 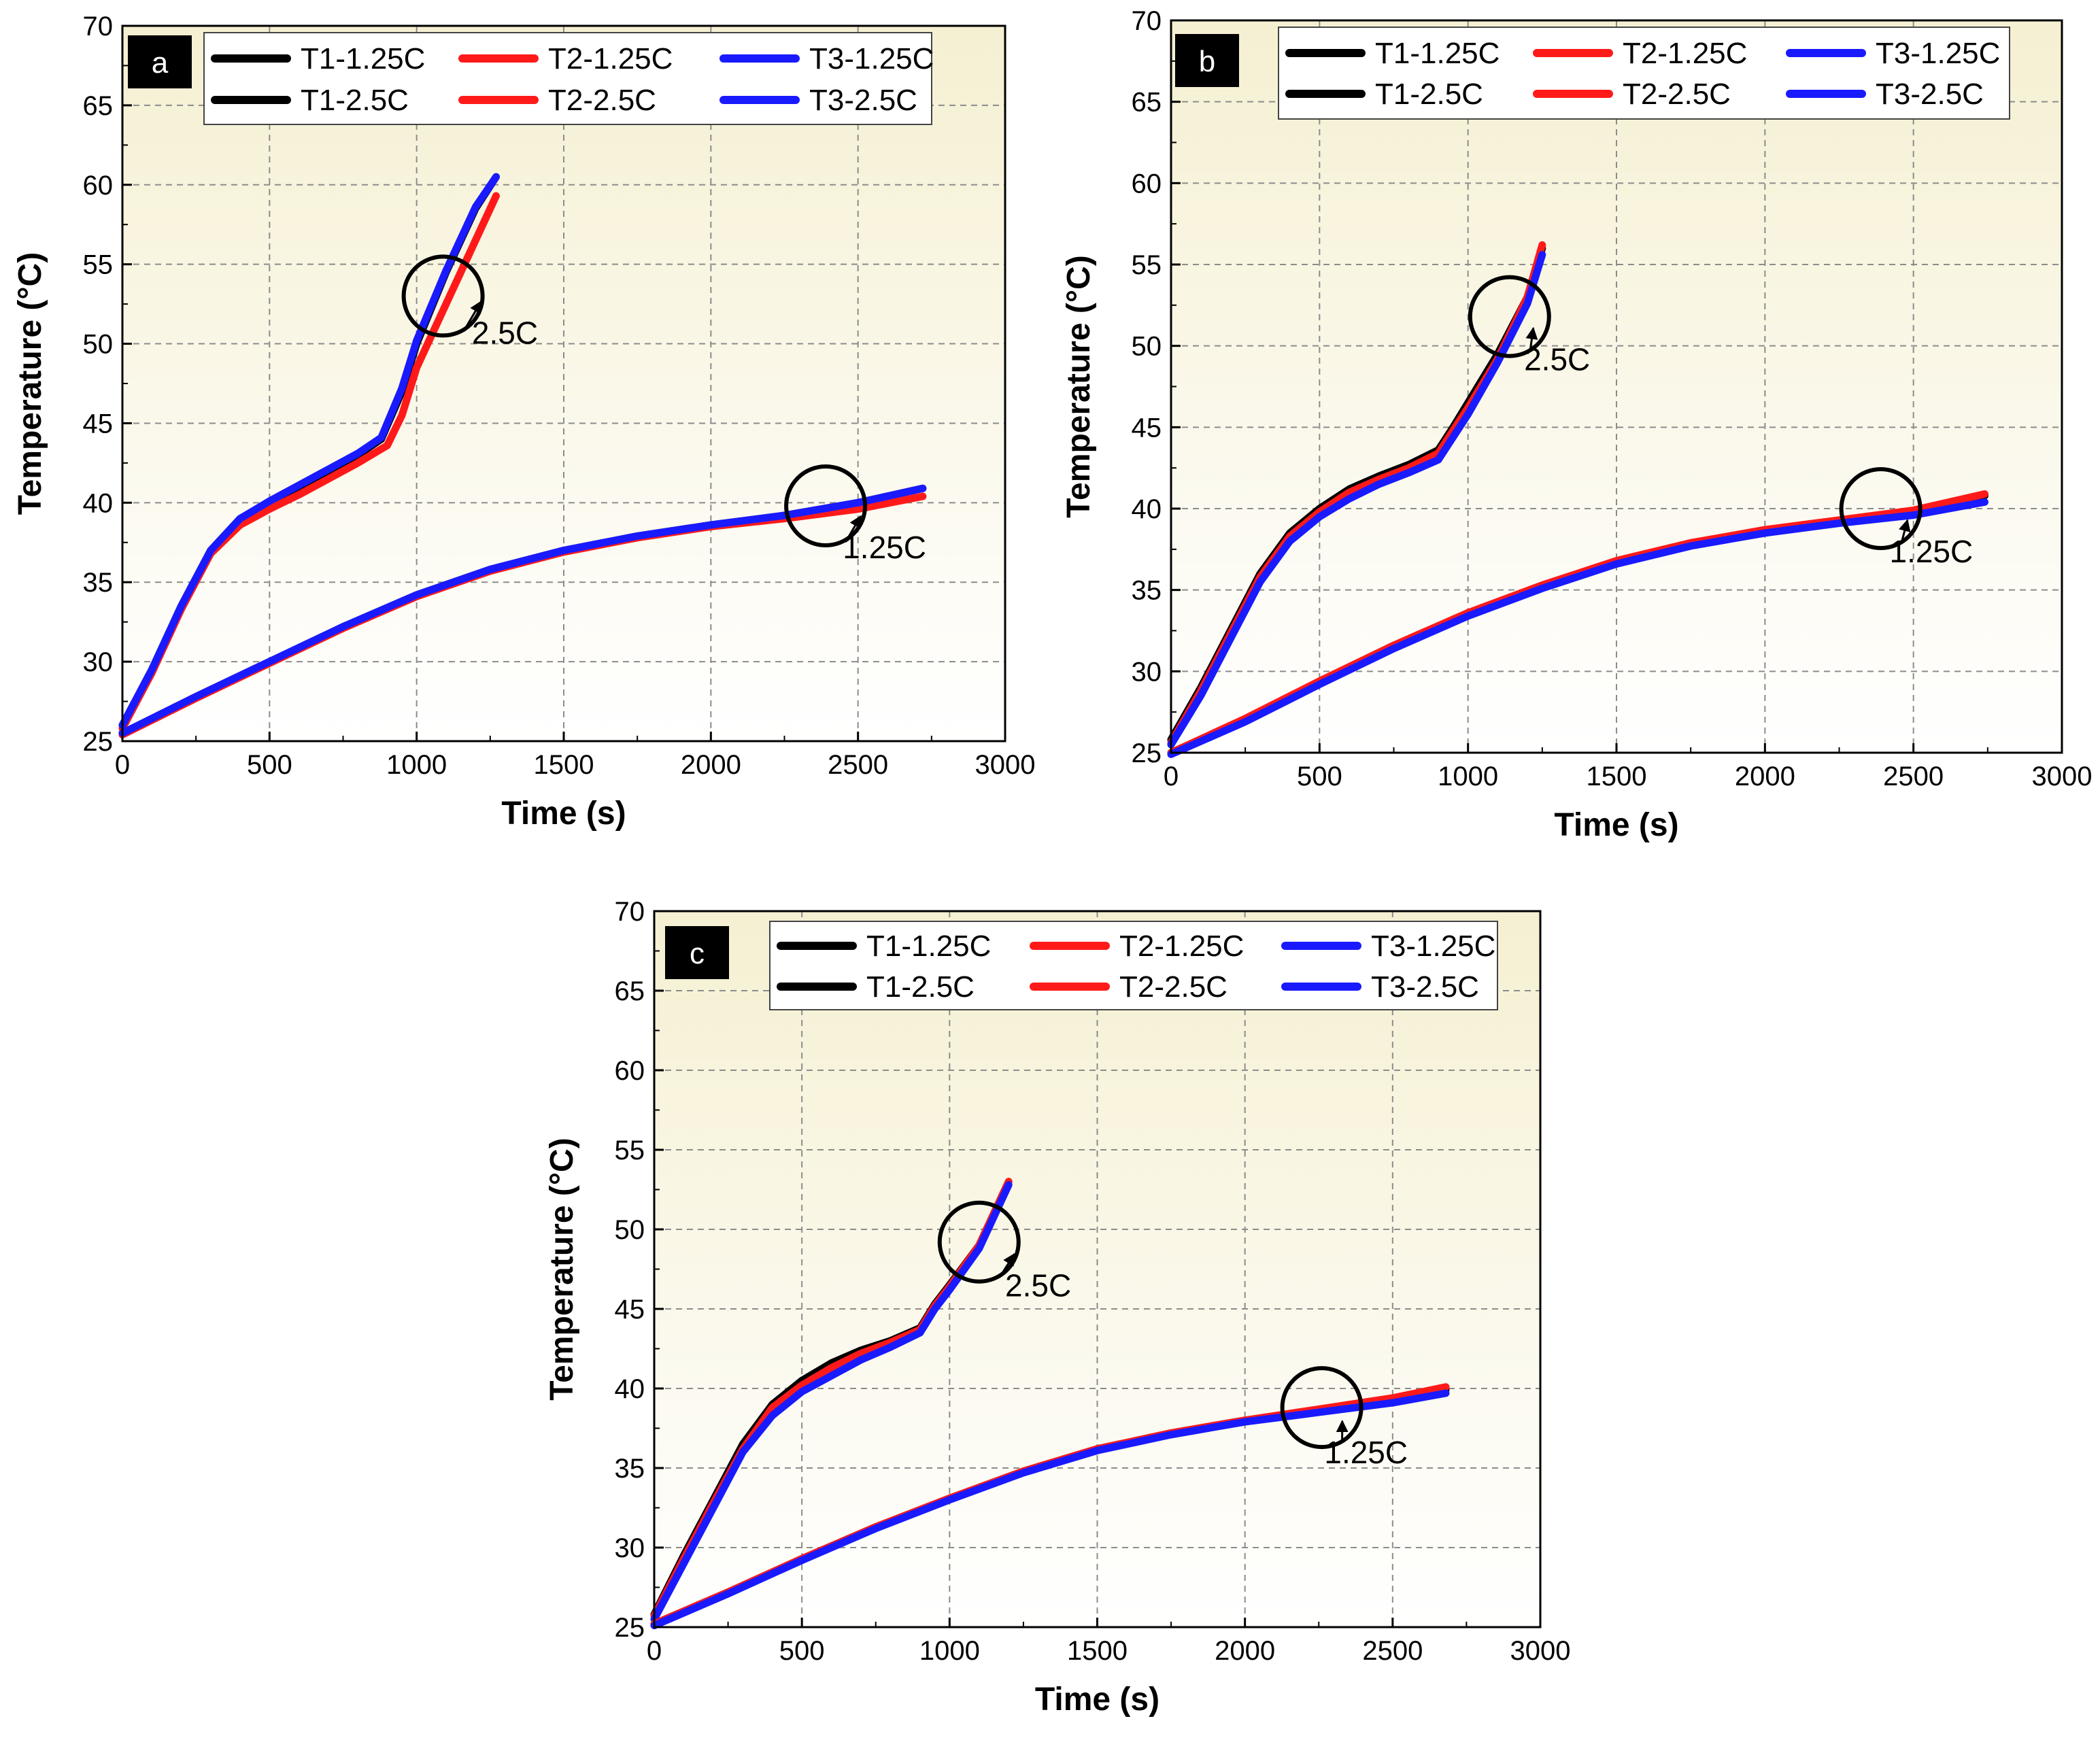 I want to click on panel-label: b, so click(x=1207, y=62).